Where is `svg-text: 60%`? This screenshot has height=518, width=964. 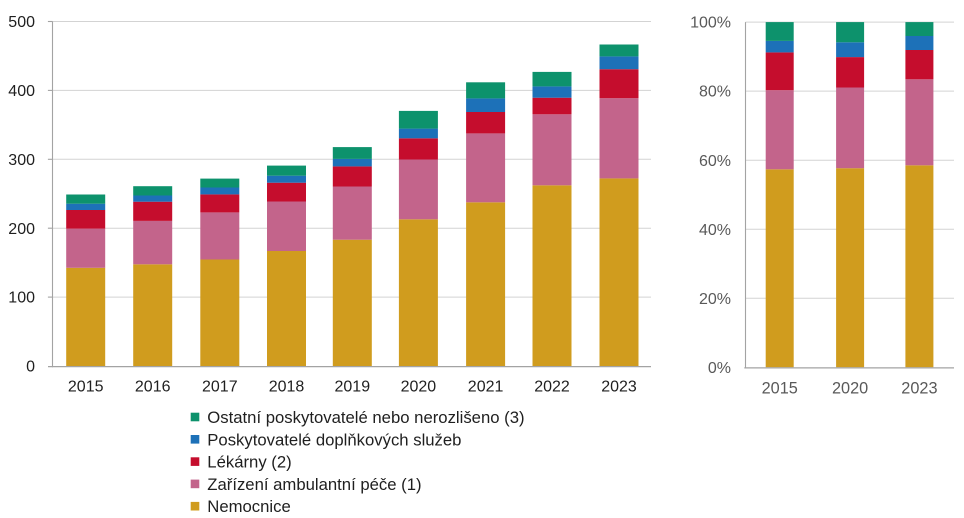
svg-text: 60% is located at coordinates (715, 161).